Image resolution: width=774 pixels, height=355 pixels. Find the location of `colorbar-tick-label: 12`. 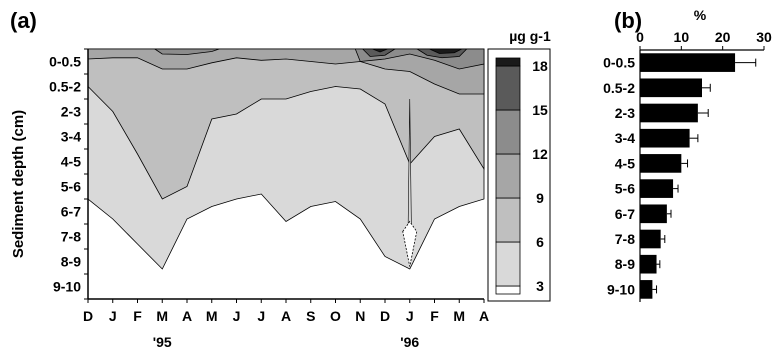

colorbar-tick-label: 12 is located at coordinates (540, 154).